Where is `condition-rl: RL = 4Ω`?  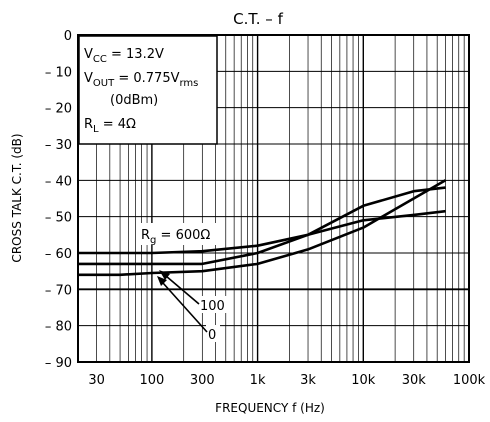
condition-rl: RL = 4Ω is located at coordinates (110, 126).